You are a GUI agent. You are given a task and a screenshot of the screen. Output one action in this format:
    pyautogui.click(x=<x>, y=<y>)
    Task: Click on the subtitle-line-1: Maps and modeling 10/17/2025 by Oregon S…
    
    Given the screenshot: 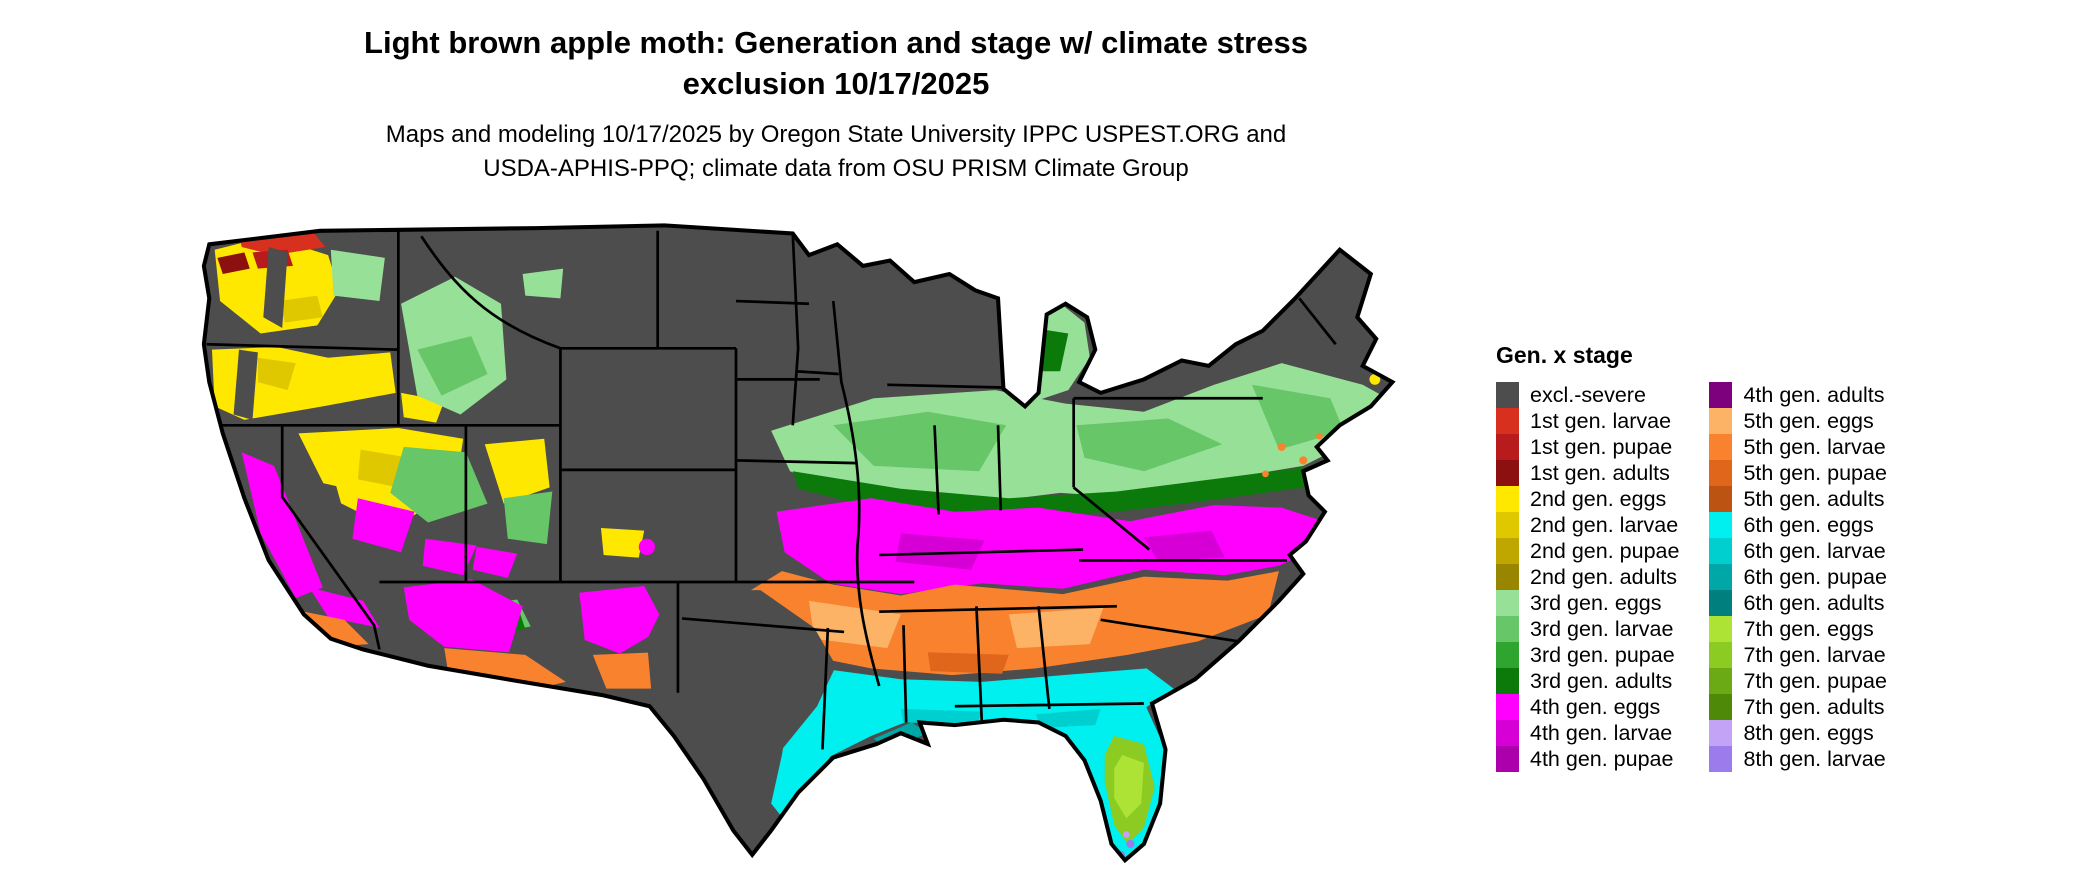 What is the action you would take?
    pyautogui.click(x=836, y=134)
    